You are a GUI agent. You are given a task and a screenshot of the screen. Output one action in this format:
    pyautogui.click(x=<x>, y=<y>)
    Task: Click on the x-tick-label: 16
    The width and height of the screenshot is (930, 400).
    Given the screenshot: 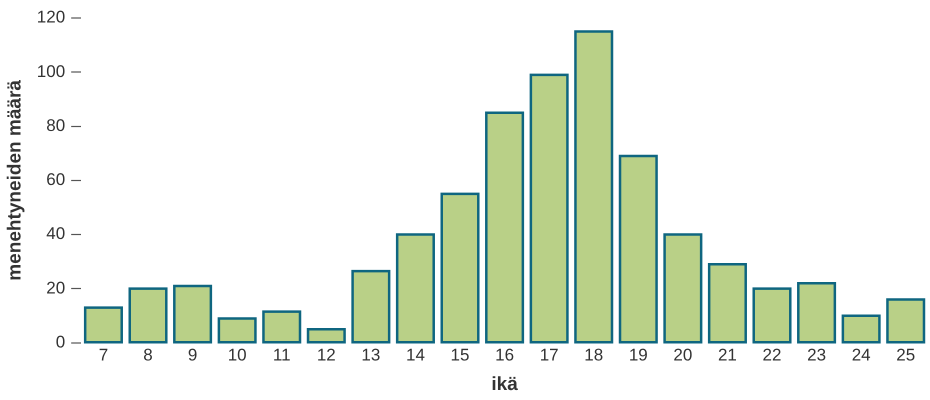 What is the action you would take?
    pyautogui.click(x=504, y=355)
    